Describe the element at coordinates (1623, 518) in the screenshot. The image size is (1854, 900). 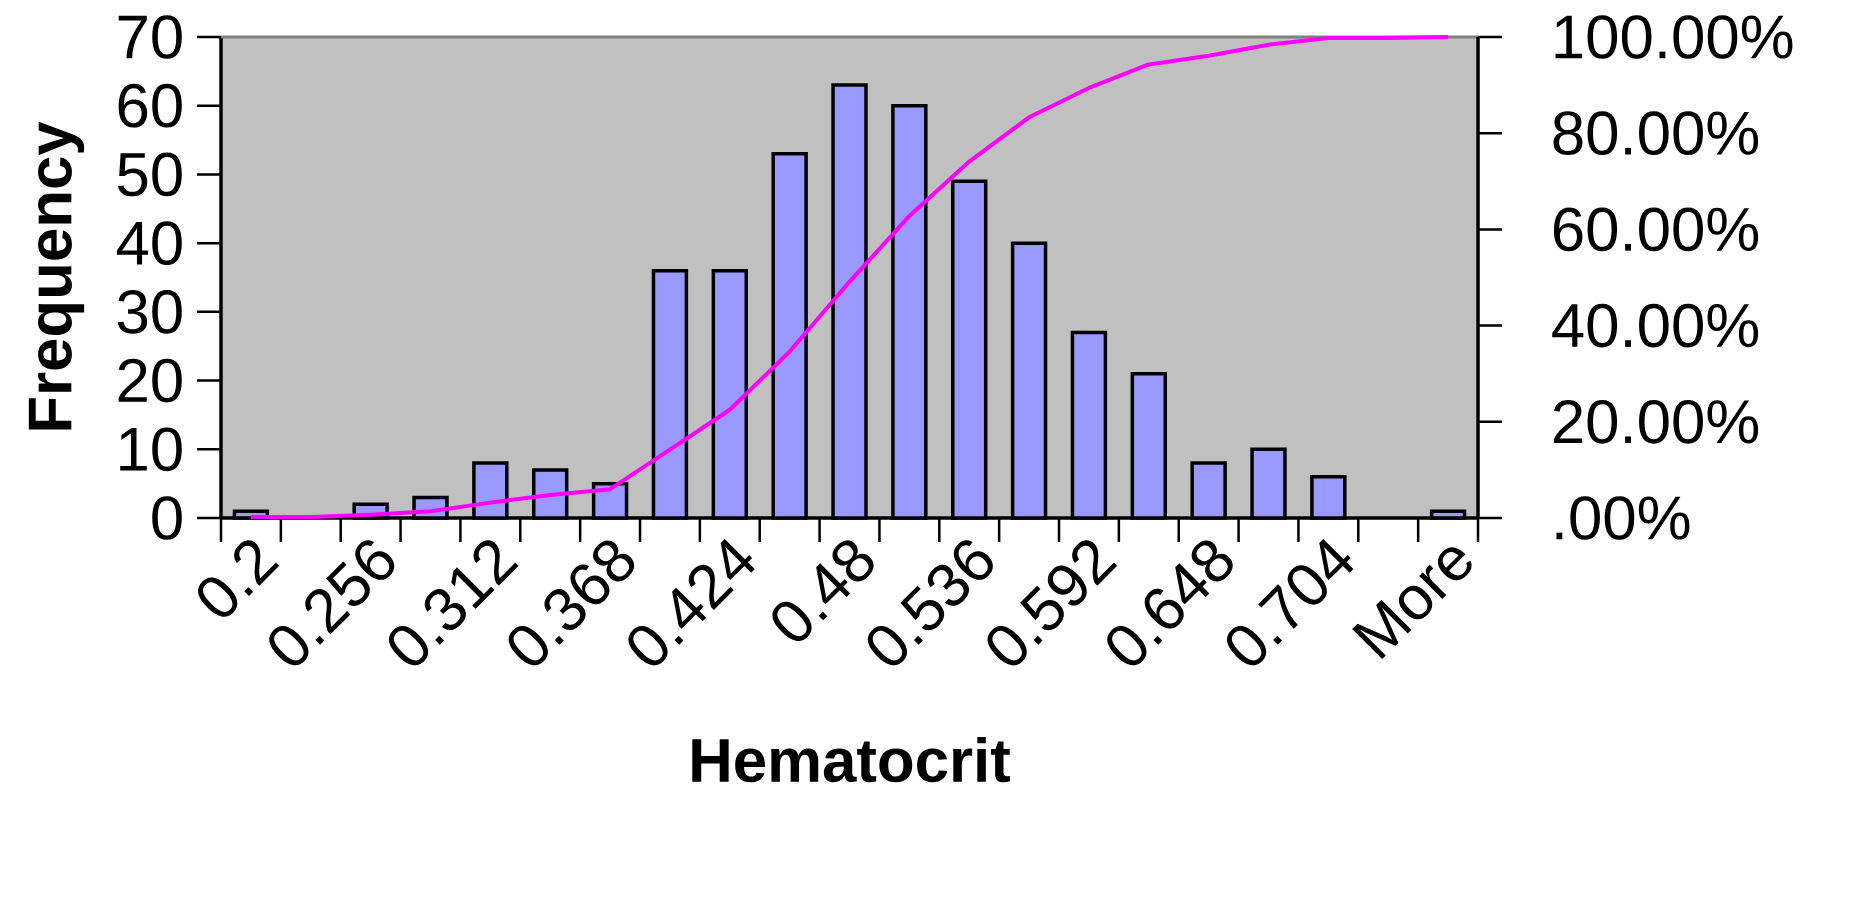
I see `y2-tick-label: .00%` at that location.